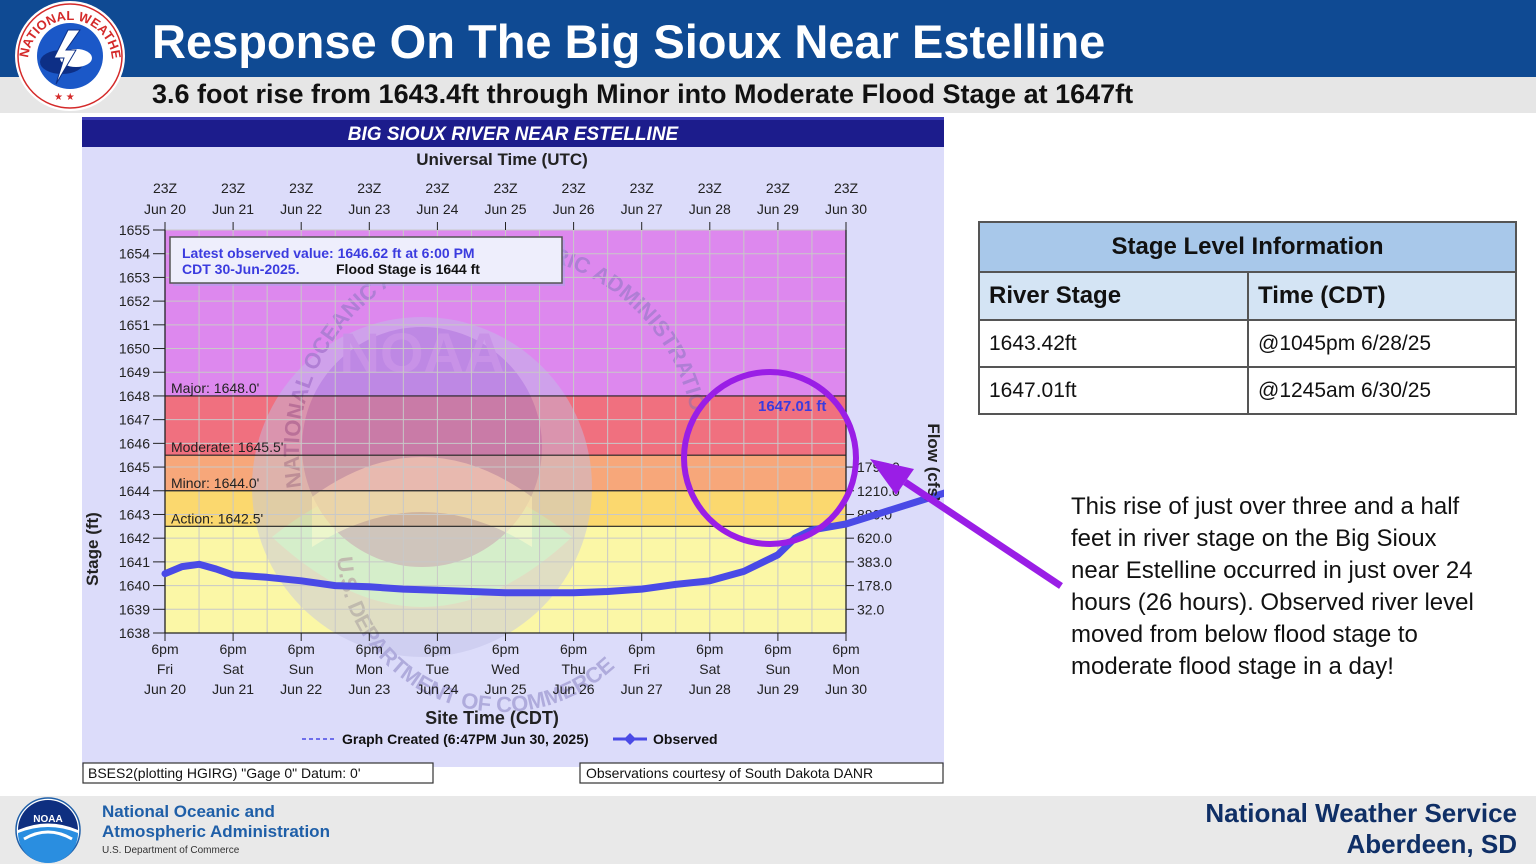 The height and width of the screenshot is (864, 1536). Describe the element at coordinates (770, 458) in the screenshot. I see `highlight-circle` at that location.